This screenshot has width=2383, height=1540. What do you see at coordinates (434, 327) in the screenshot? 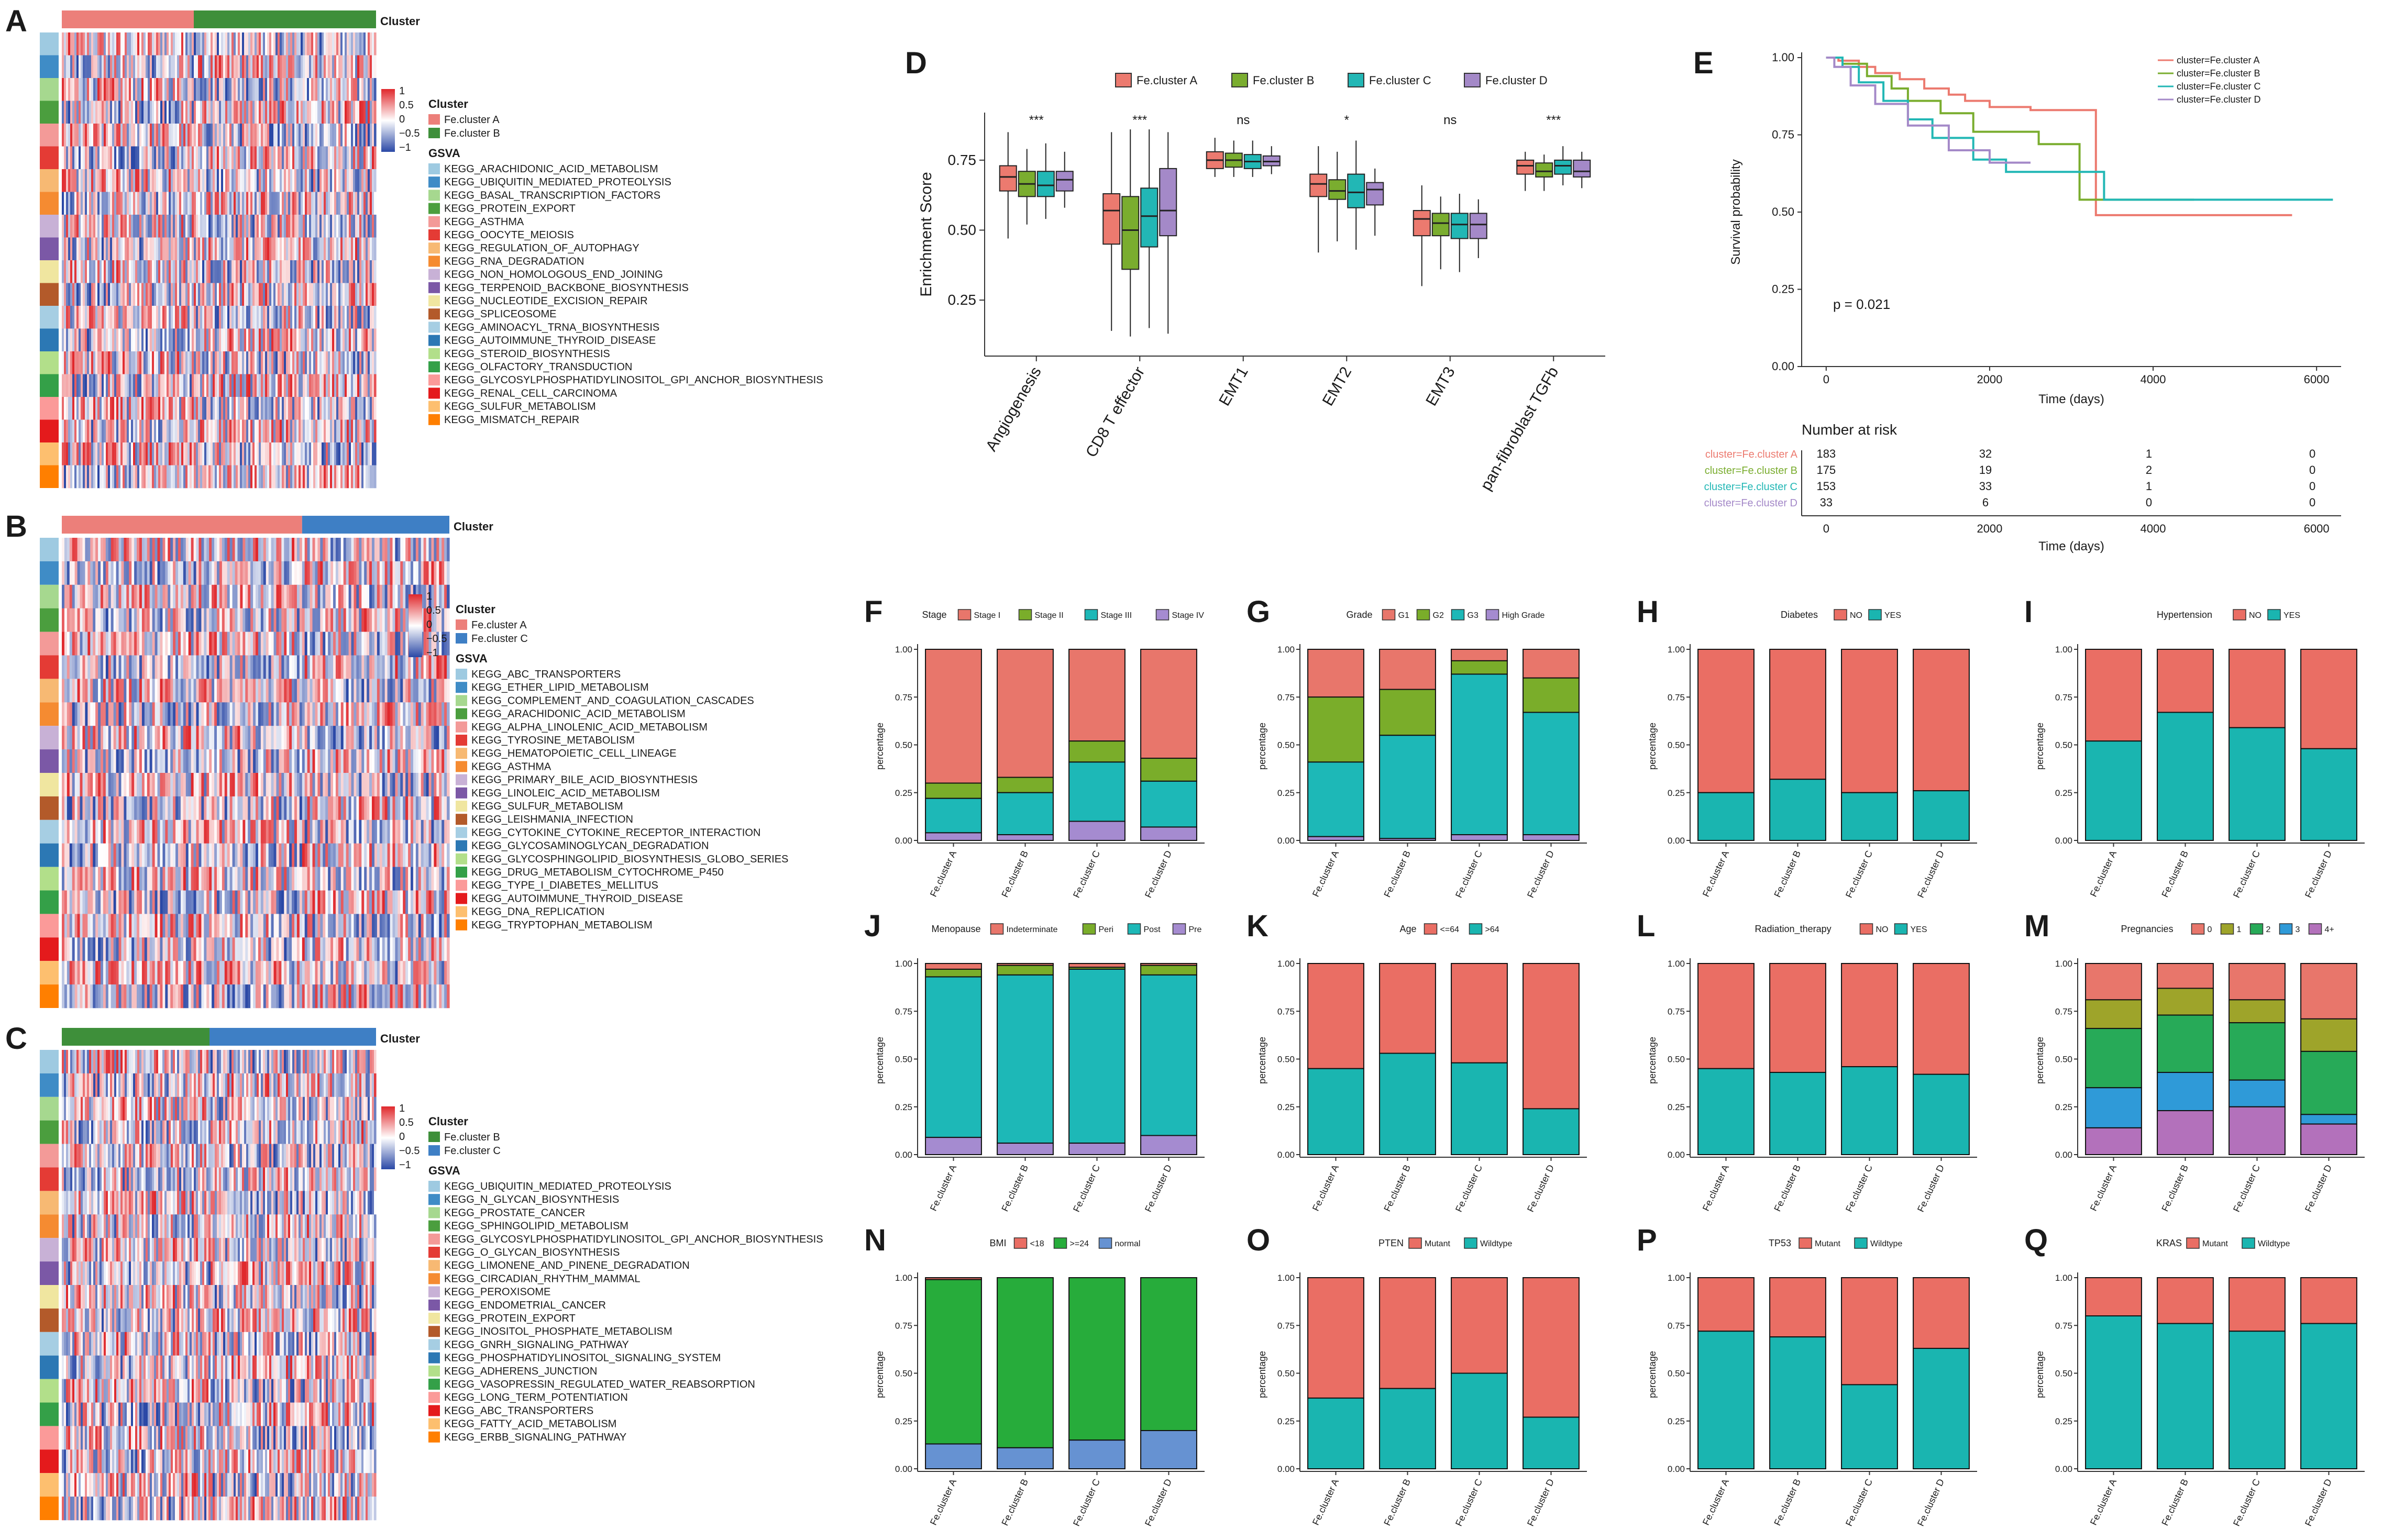
I see `gsva-legend-swatch` at bounding box center [434, 327].